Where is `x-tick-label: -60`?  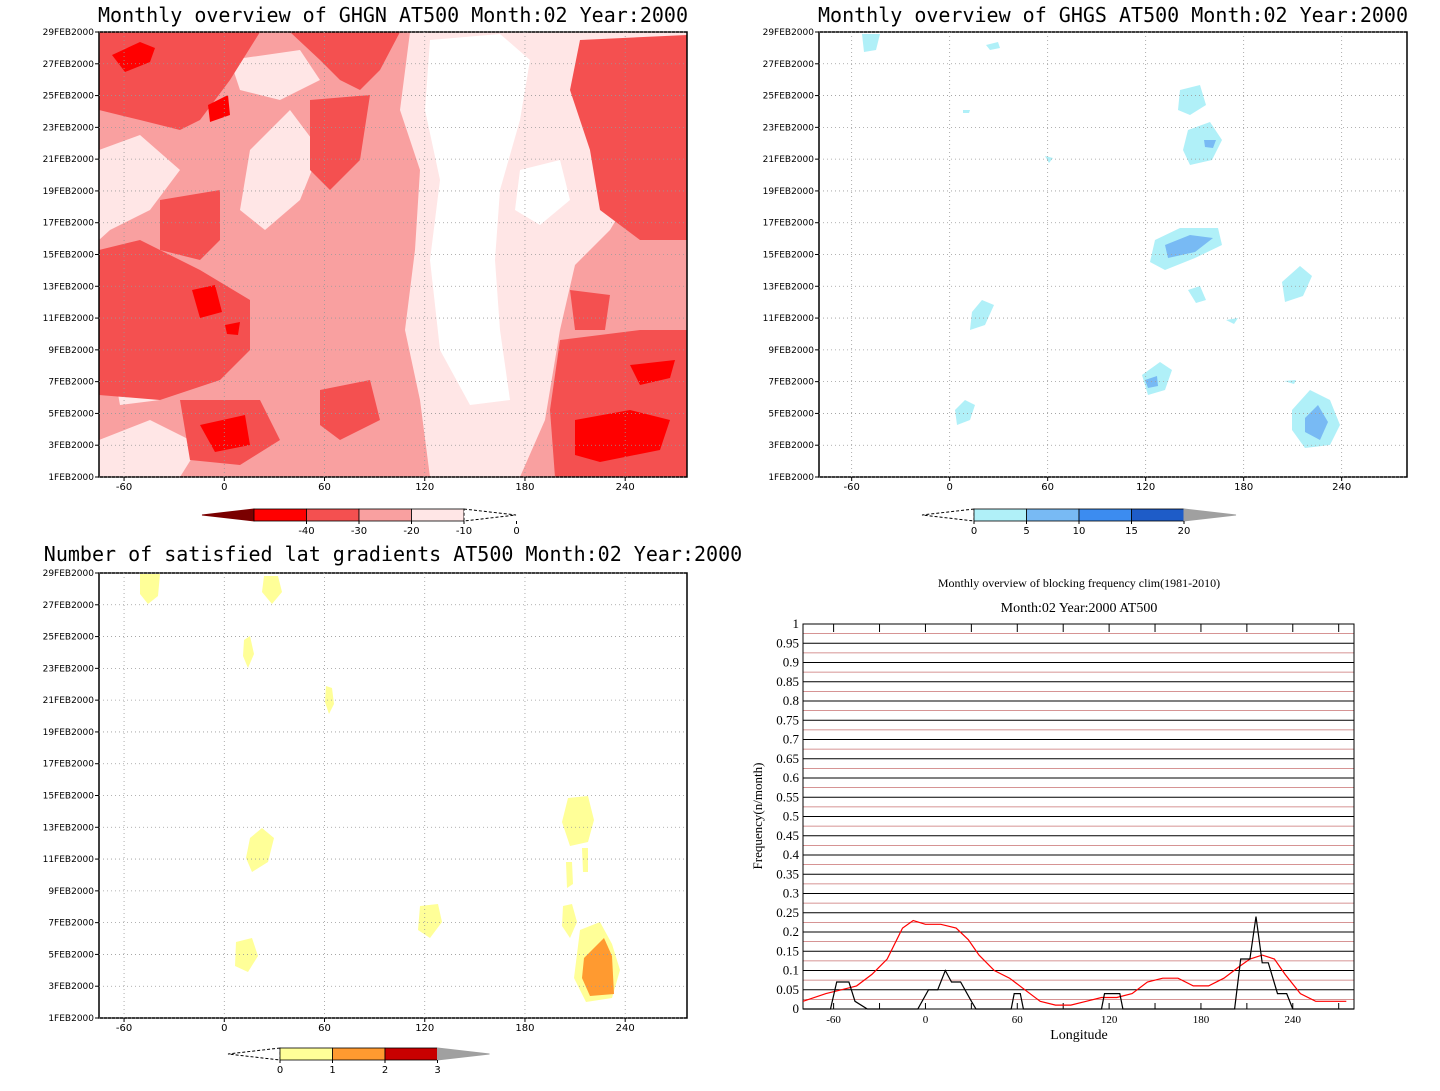
x-tick-label: -60 is located at coordinates (124, 1028).